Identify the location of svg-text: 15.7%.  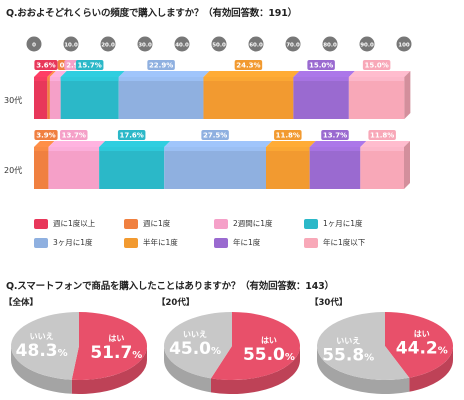
(90, 66).